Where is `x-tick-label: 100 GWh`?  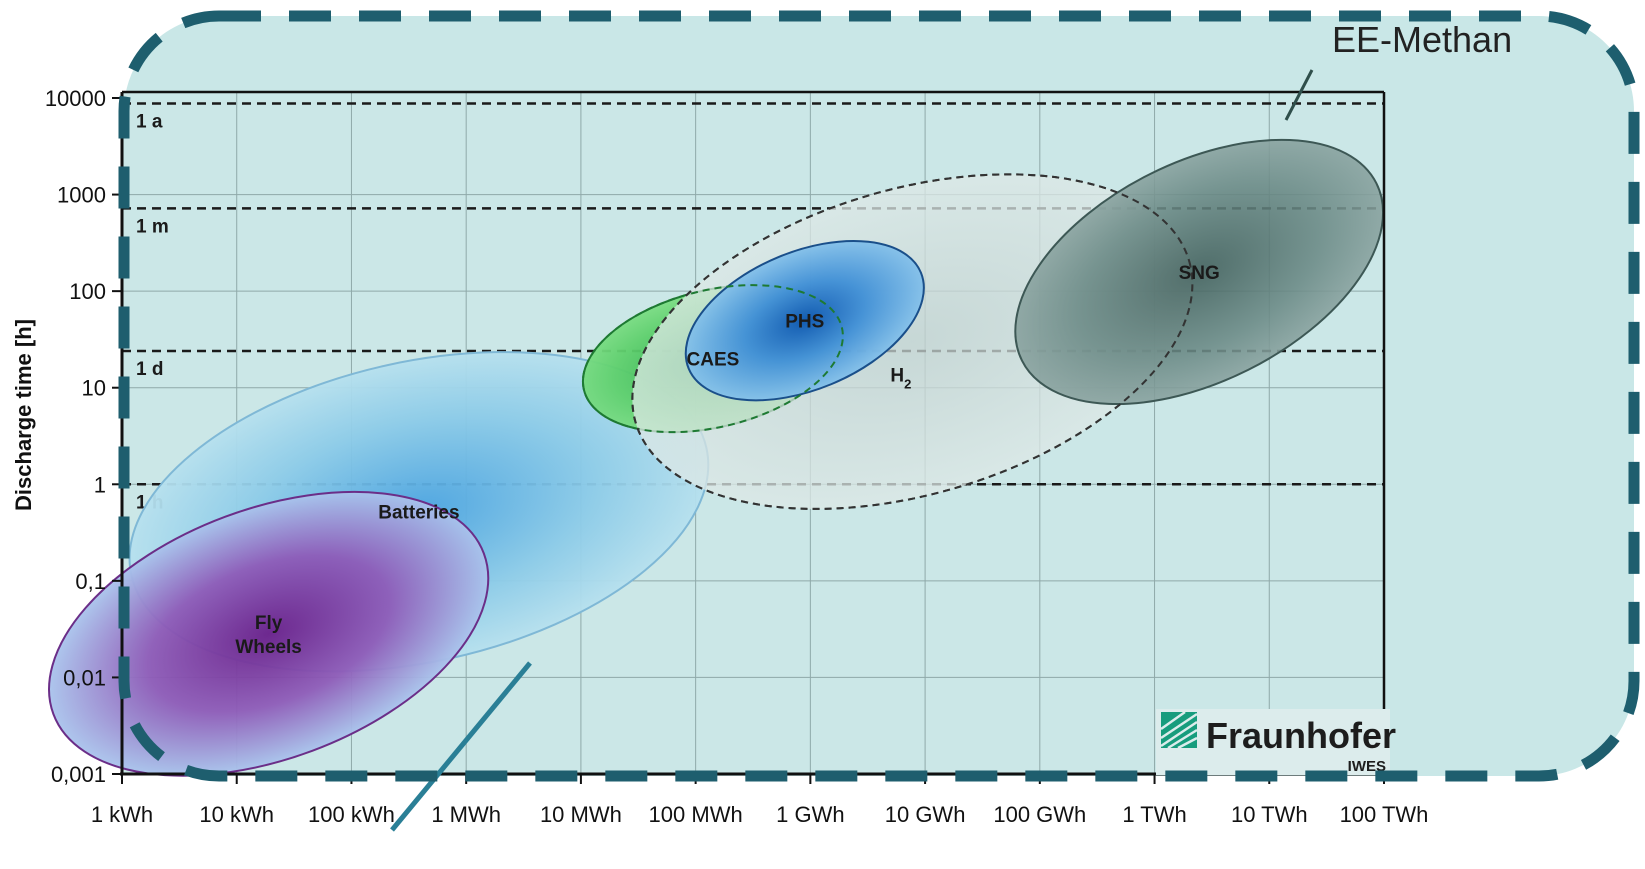
x-tick-label: 100 GWh is located at coordinates (1039, 814).